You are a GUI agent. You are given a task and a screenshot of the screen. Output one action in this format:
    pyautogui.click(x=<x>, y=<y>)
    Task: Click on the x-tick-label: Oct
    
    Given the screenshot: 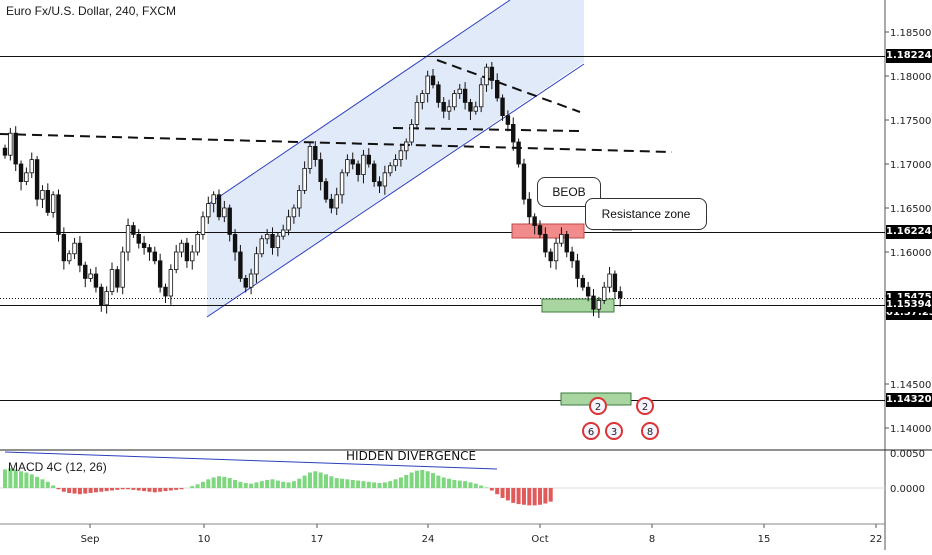 What is the action you would take?
    pyautogui.click(x=539, y=539)
    